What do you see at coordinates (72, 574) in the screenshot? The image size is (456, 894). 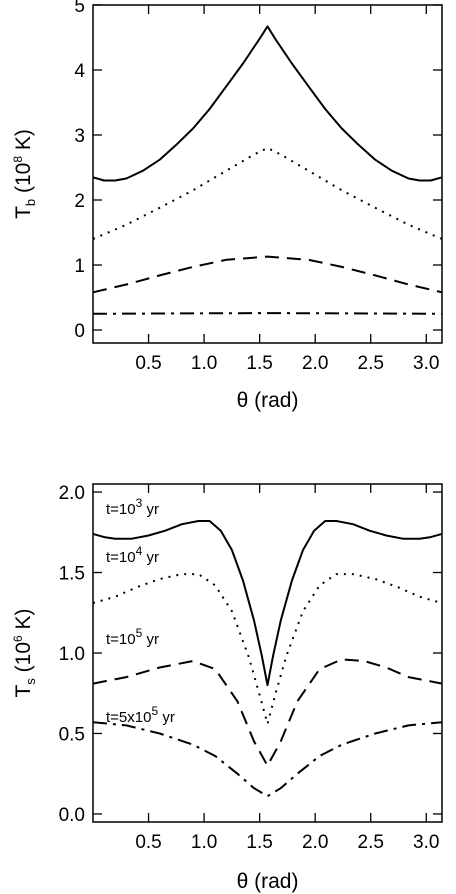 I see `y-tick-label: 1.5` at bounding box center [72, 574].